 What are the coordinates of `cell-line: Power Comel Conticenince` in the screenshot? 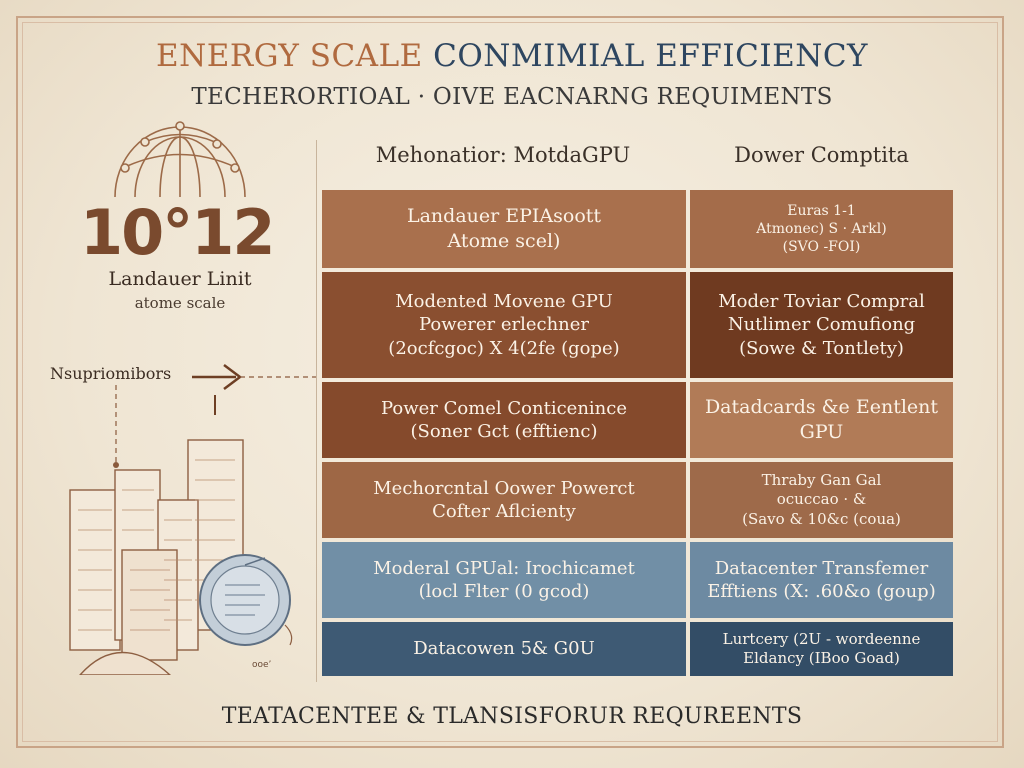 It's located at (503, 408).